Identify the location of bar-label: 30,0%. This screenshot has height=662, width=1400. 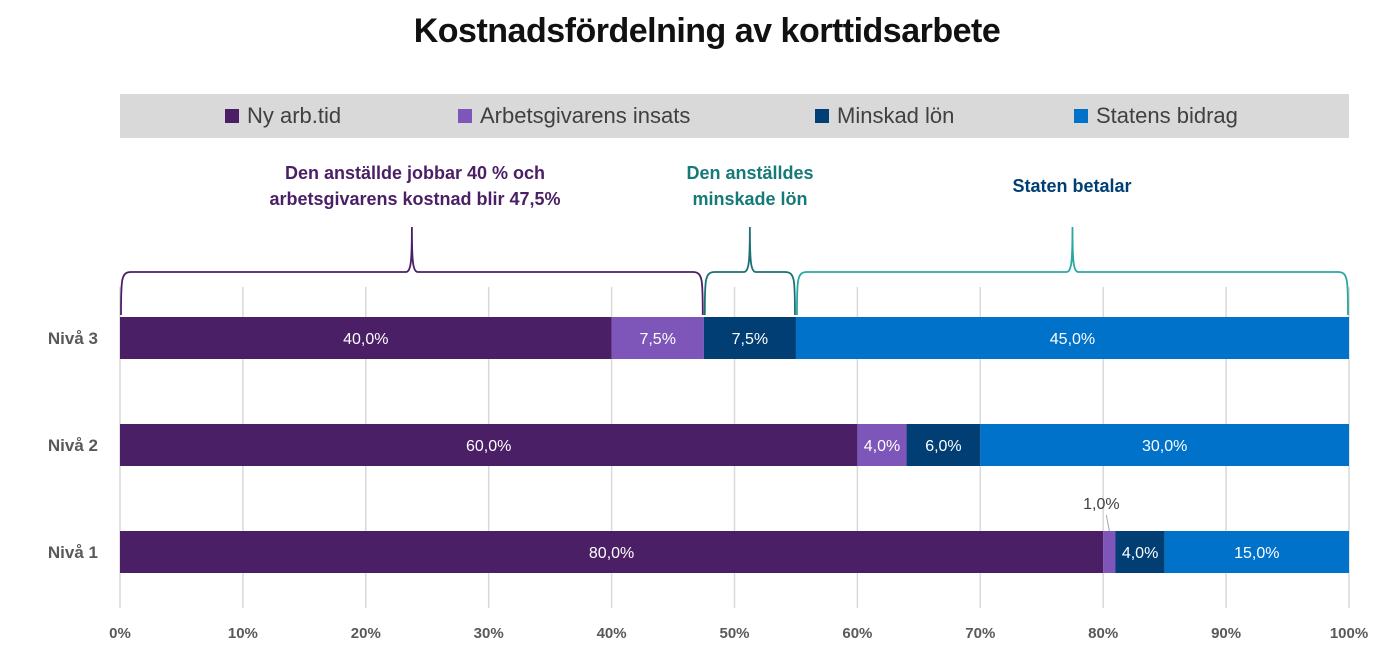
(1164, 446).